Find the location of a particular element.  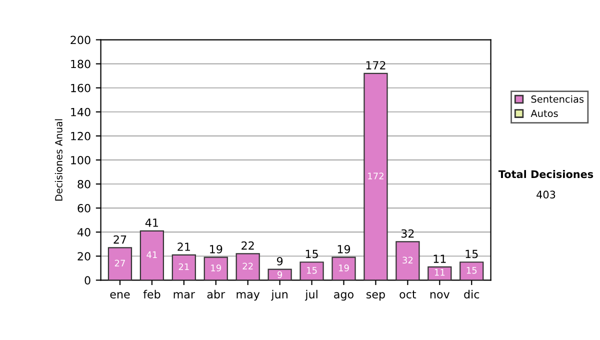

y-tick-label: 100 is located at coordinates (80, 160).